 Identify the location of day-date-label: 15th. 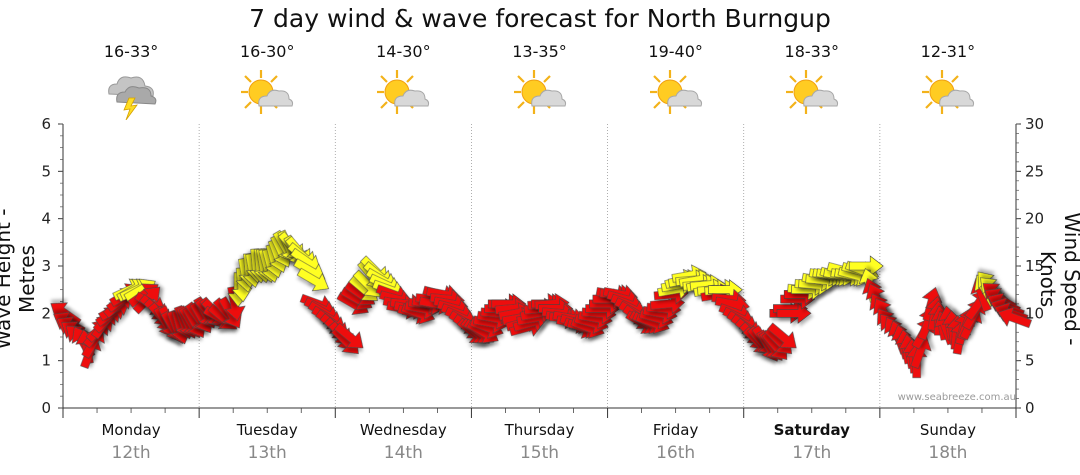
(539, 453).